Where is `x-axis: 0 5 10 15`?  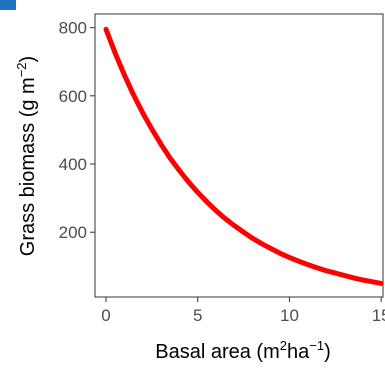
x-axis: 0 5 10 15 is located at coordinates (243, 311).